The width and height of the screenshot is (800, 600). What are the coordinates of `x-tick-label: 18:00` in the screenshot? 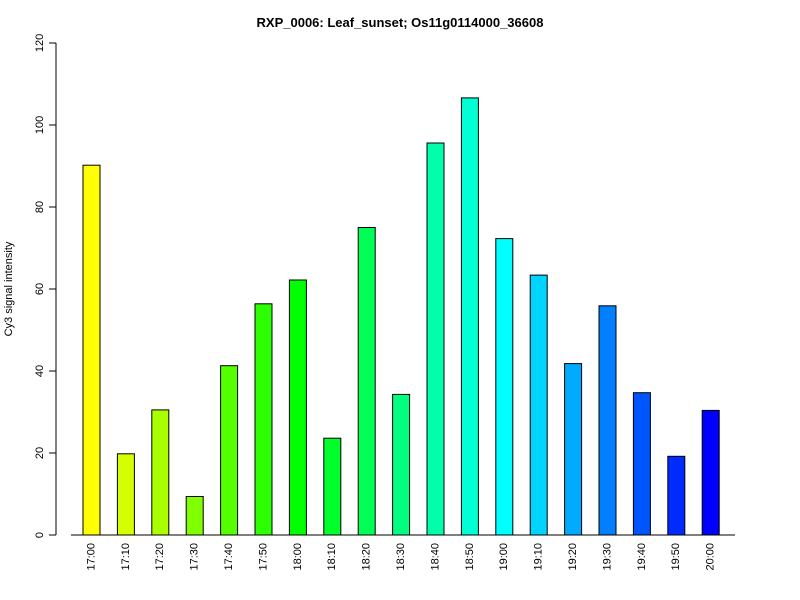 It's located at (298, 557).